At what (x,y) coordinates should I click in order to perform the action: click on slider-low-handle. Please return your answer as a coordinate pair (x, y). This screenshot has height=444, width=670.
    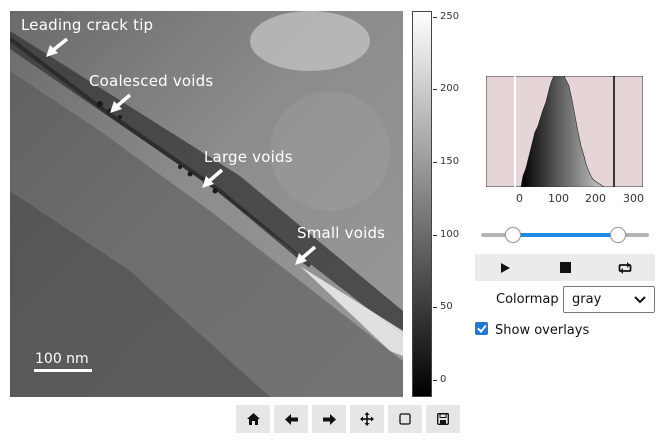
    Looking at the image, I should click on (513, 235).